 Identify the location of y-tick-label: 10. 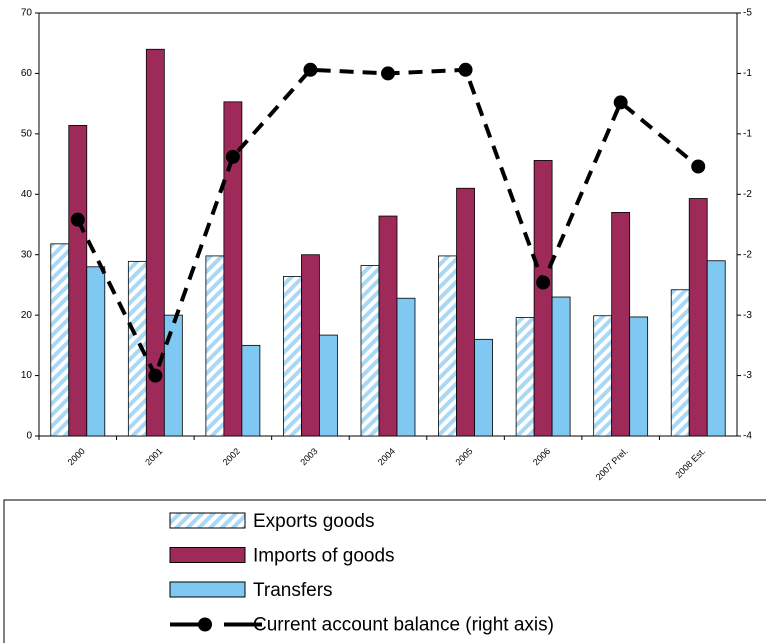
(27, 375).